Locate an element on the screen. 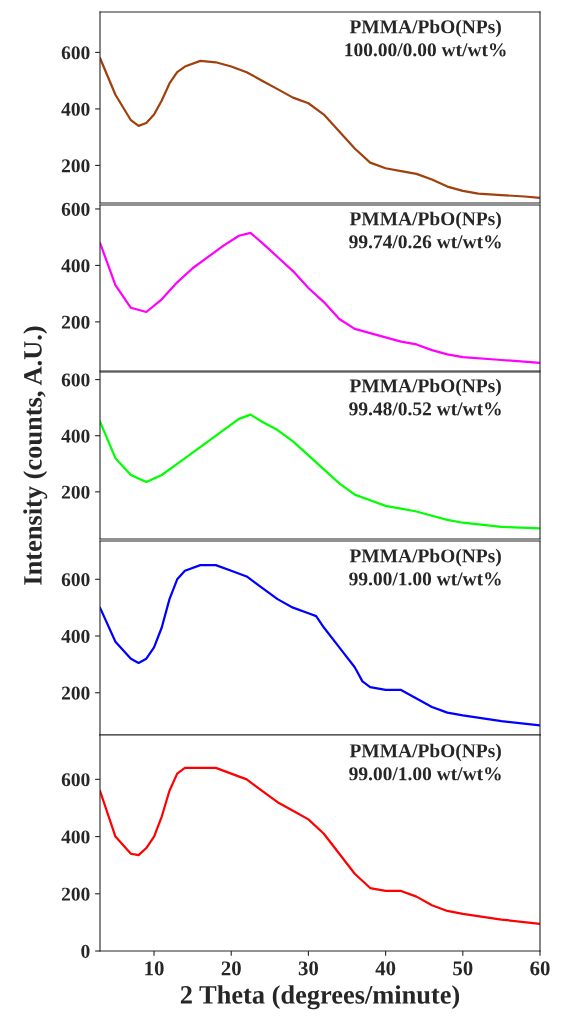 The height and width of the screenshot is (1026, 562). y-tick-label: 0 is located at coordinates (85, 951).